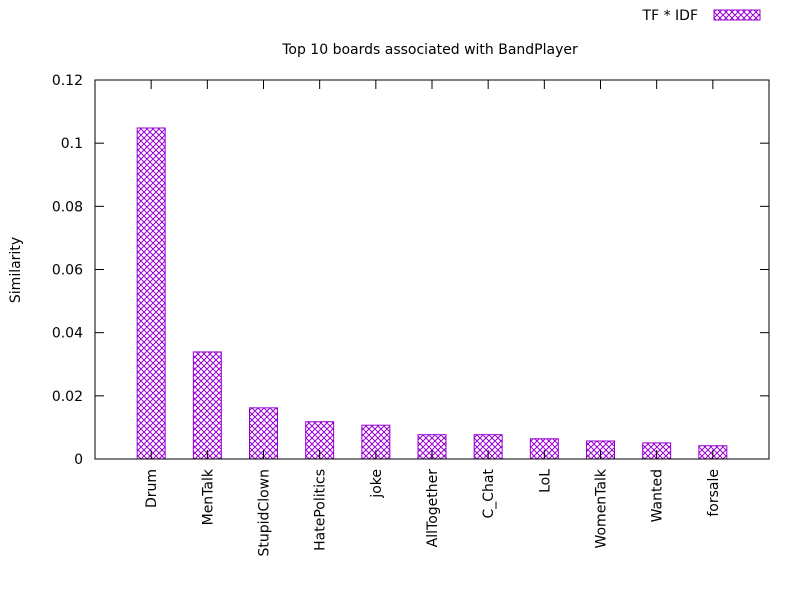 This screenshot has height=600, width=800. Describe the element at coordinates (489, 493) in the screenshot. I see `x-tick-label: C_Chat` at that location.